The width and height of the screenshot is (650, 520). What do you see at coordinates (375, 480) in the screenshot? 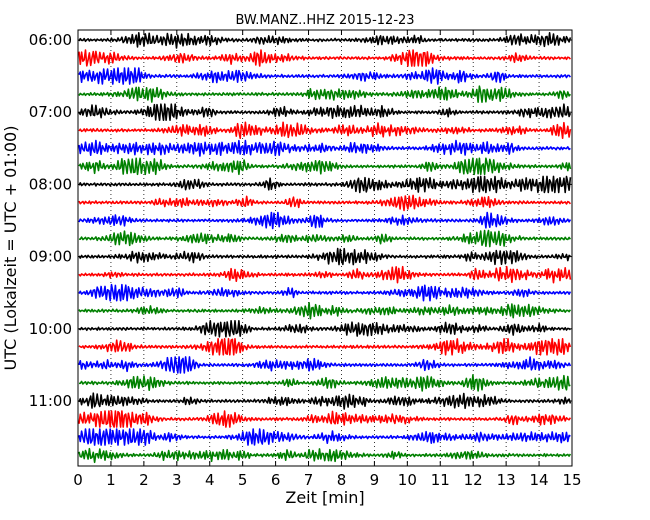
I see `x-tick-label: 9` at bounding box center [375, 480].